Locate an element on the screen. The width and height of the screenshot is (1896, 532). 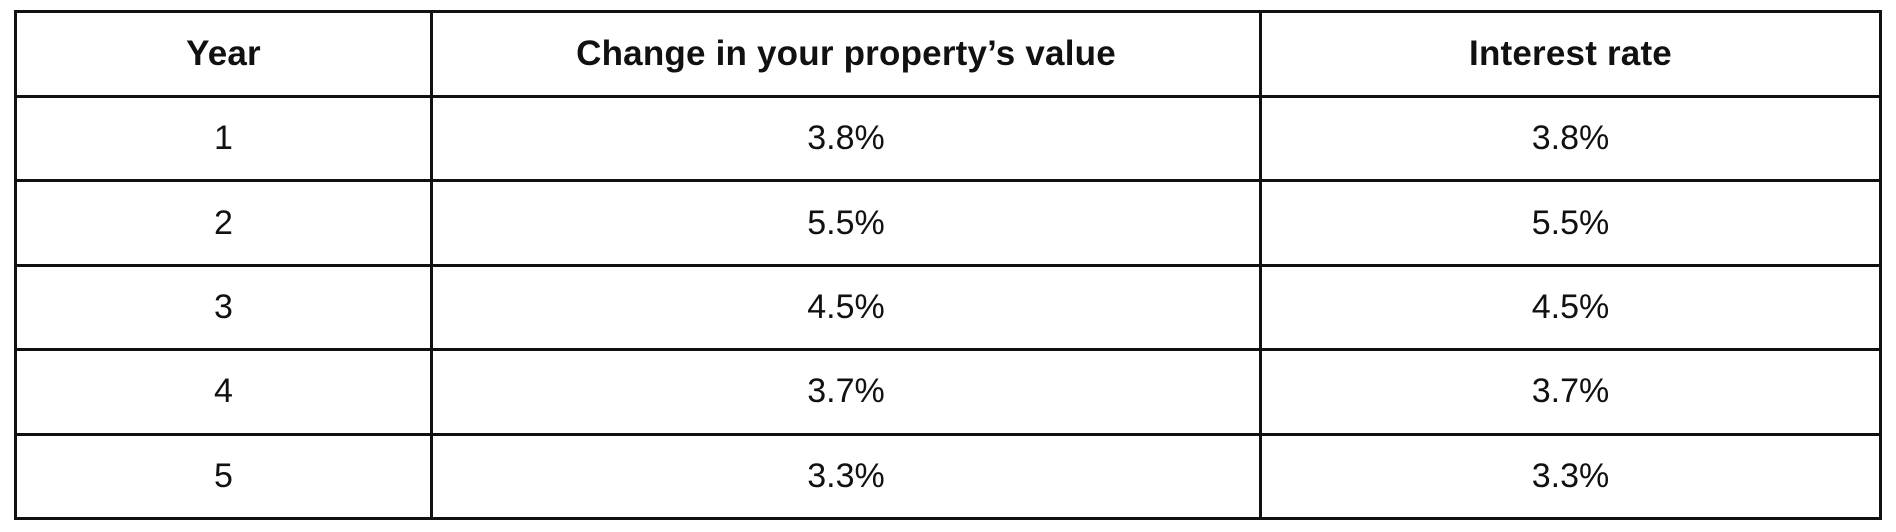
property-value-change-cell: 5.5% is located at coordinates (846, 223).